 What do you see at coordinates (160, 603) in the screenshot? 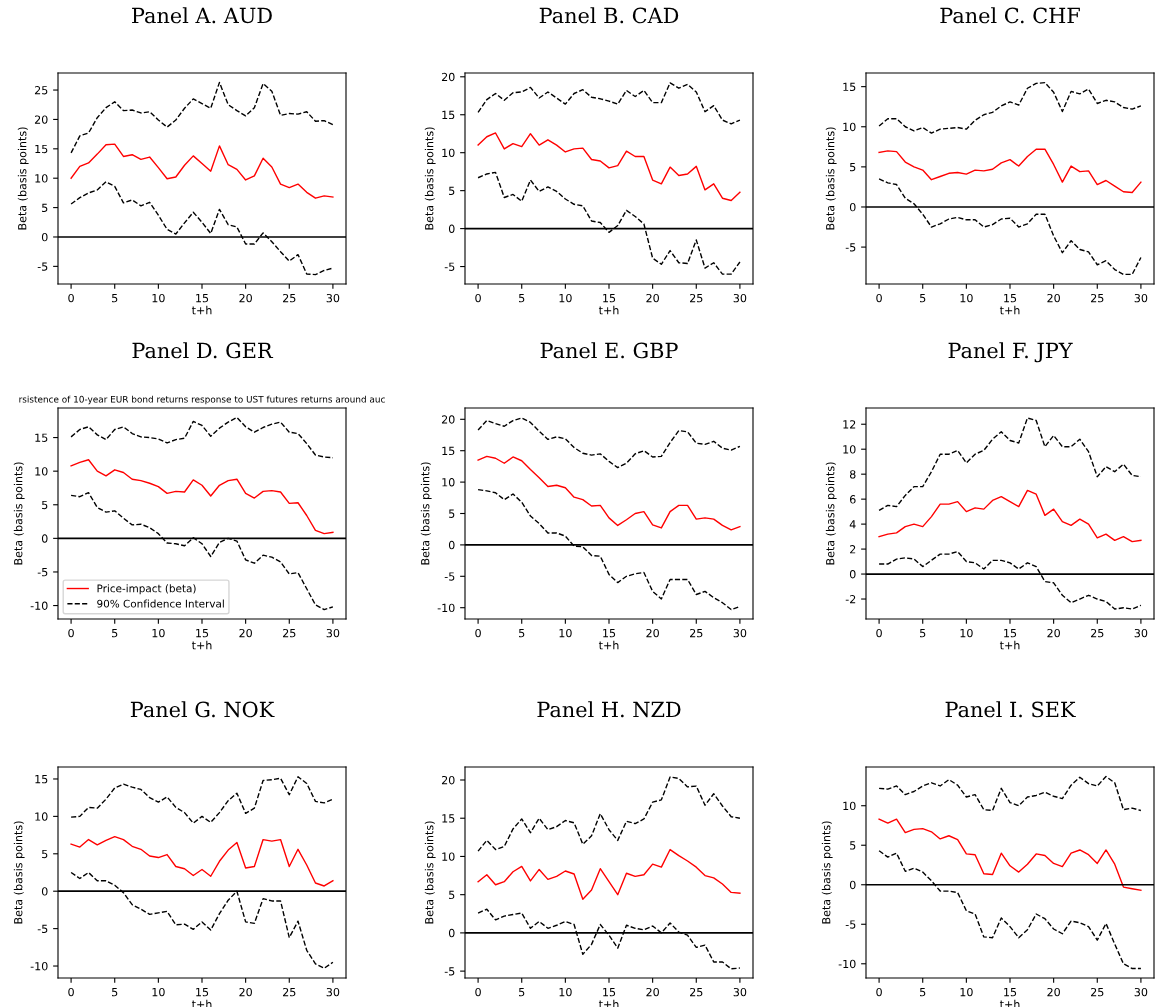
I see `legend-label: 90% Confidence Interval` at bounding box center [160, 603].